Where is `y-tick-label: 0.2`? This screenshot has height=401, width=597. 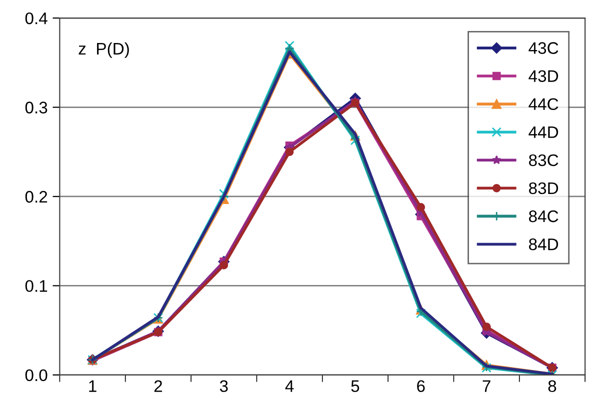
y-tick-label: 0.2 is located at coordinates (36, 196).